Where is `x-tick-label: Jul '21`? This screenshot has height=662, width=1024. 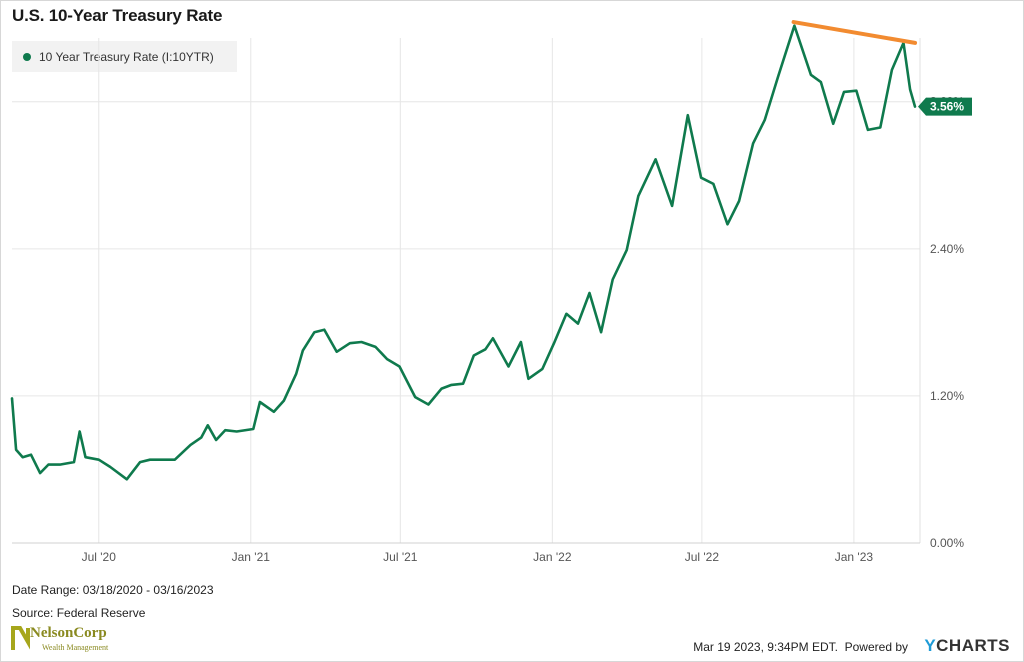 x-tick-label: Jul '21 is located at coordinates (400, 557).